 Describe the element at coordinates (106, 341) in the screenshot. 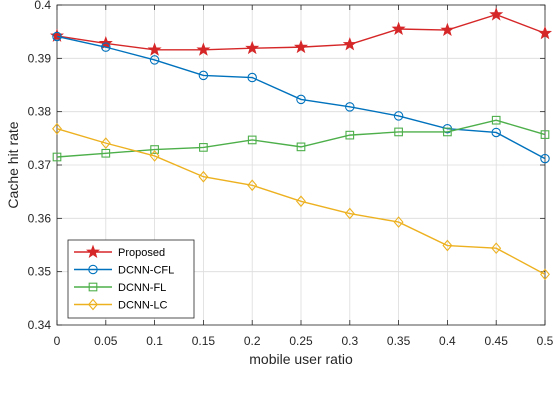

I see `x-tick-label: 0.05` at that location.